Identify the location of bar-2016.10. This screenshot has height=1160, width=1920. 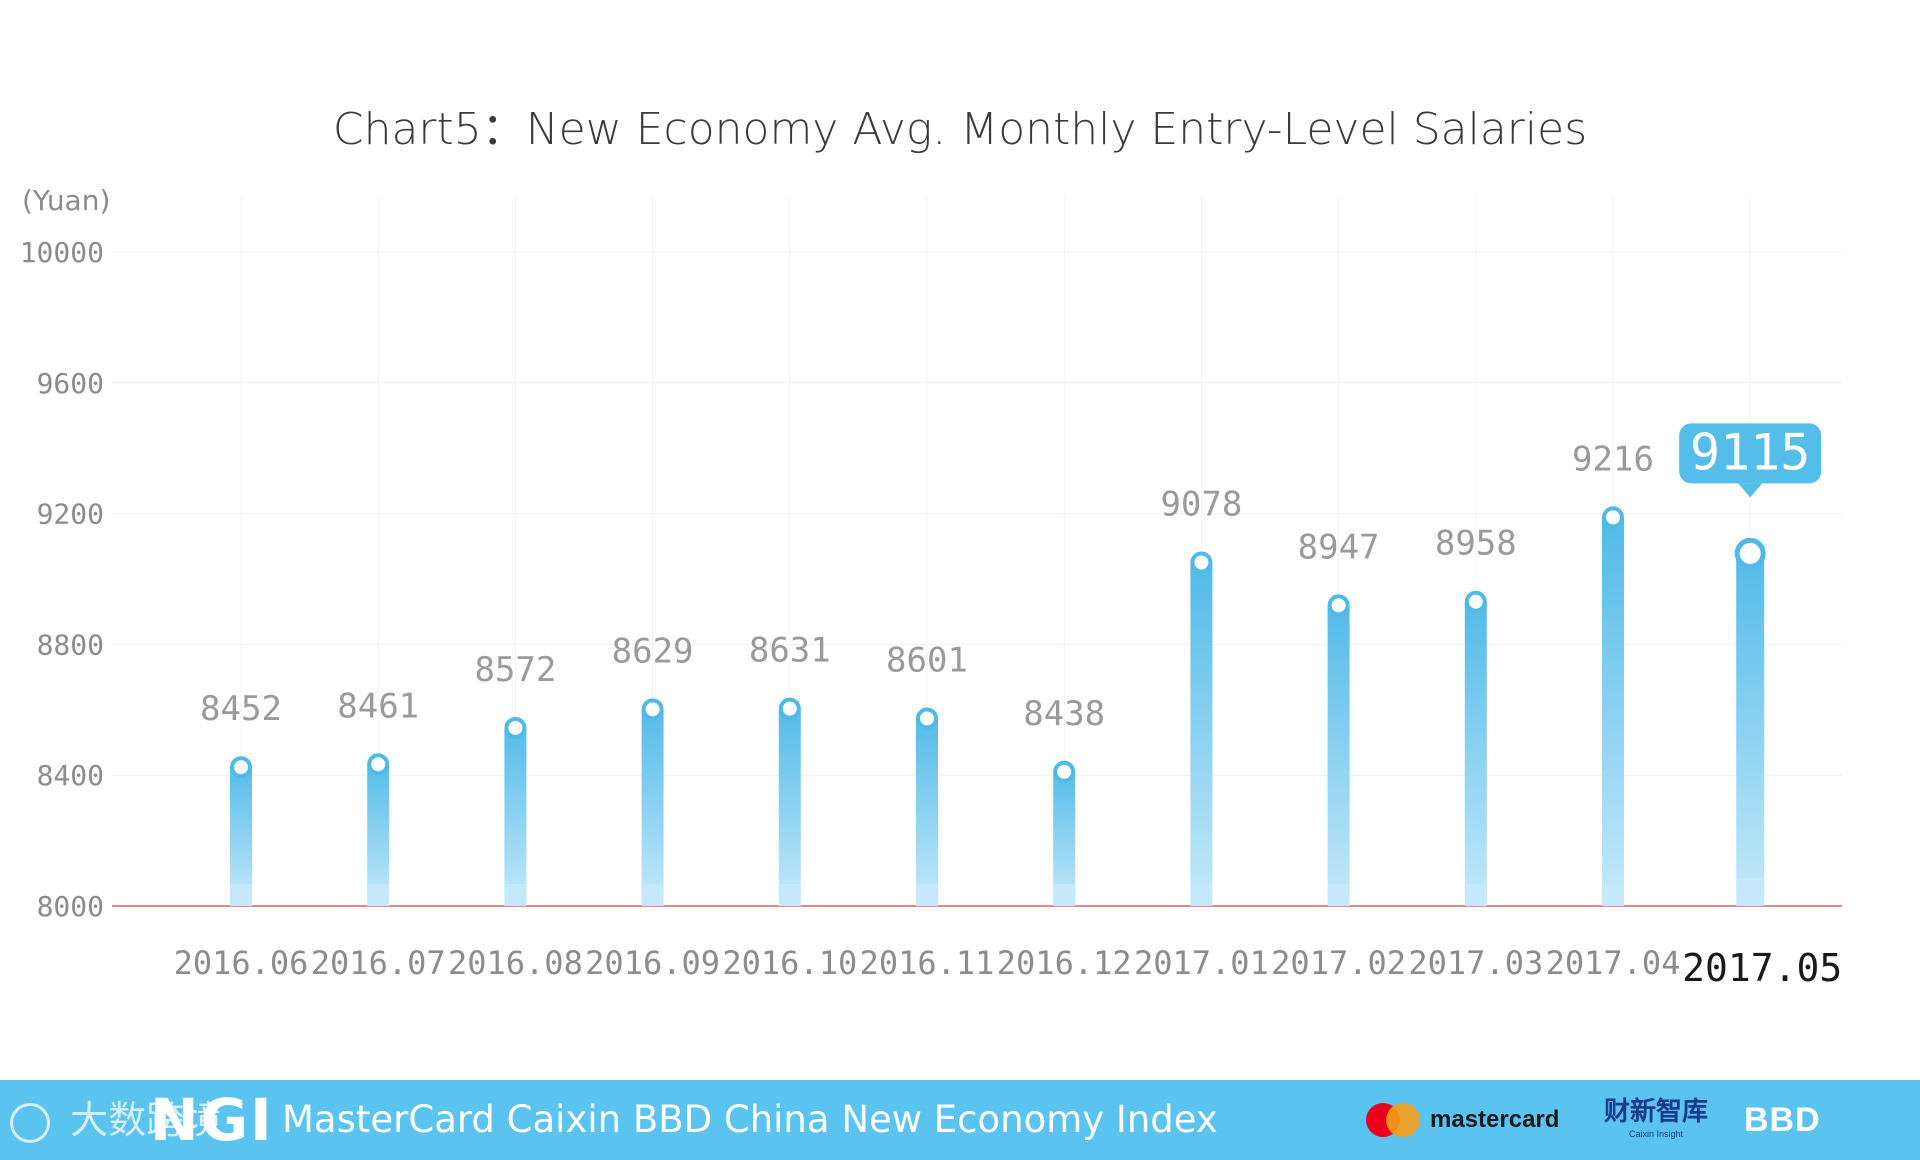
(789, 802).